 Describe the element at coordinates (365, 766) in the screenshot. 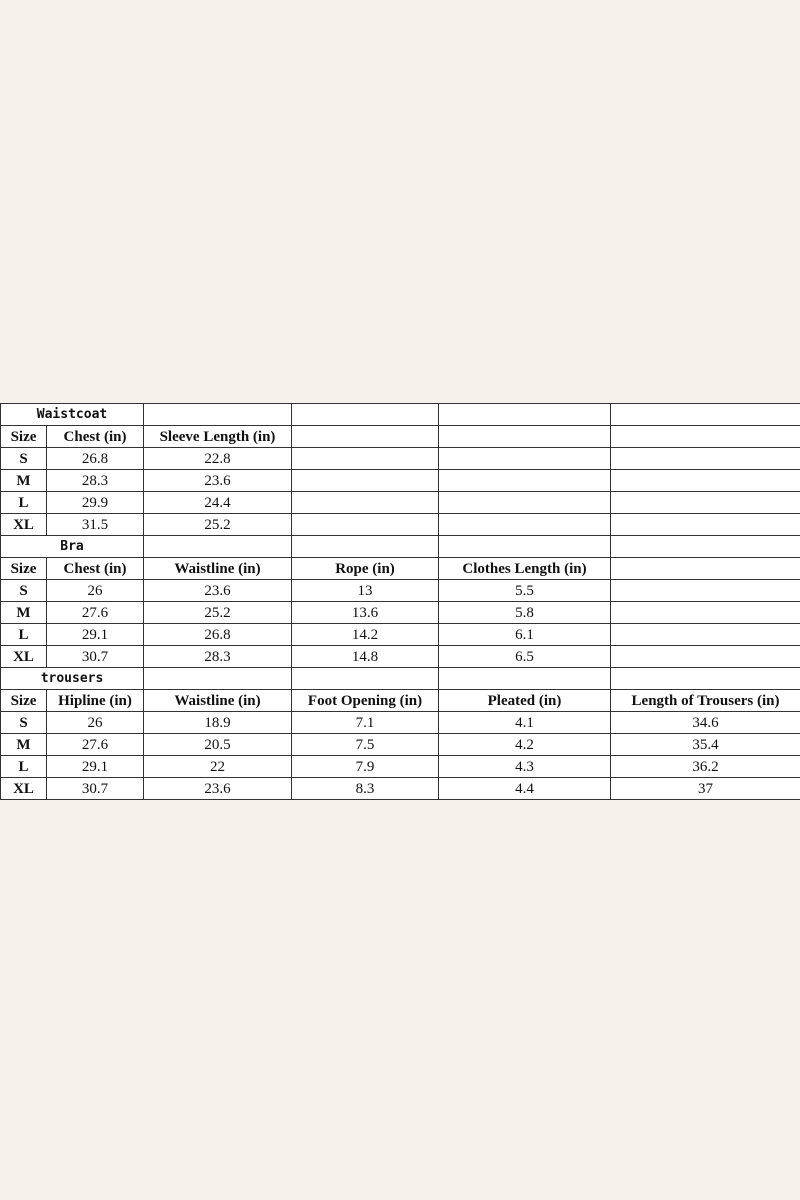

I see `measurement-cell: 7.9` at that location.